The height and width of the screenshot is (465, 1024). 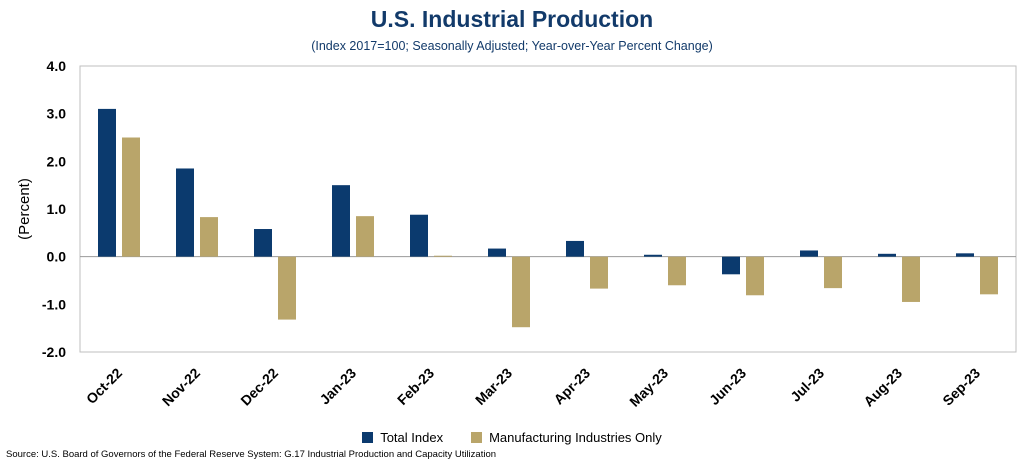 I want to click on x-tick-label: Dec-22, so click(x=259, y=387).